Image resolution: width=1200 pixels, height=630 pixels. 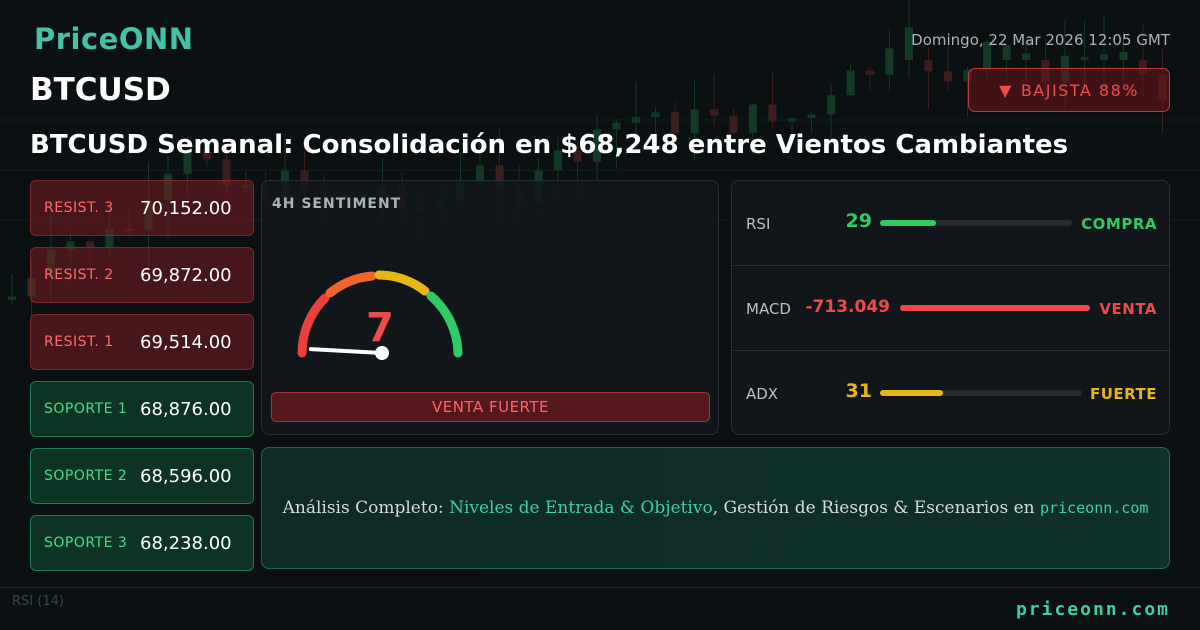 I want to click on indicator-row-rsi: RSI 29 COMPRA, so click(x=951, y=223).